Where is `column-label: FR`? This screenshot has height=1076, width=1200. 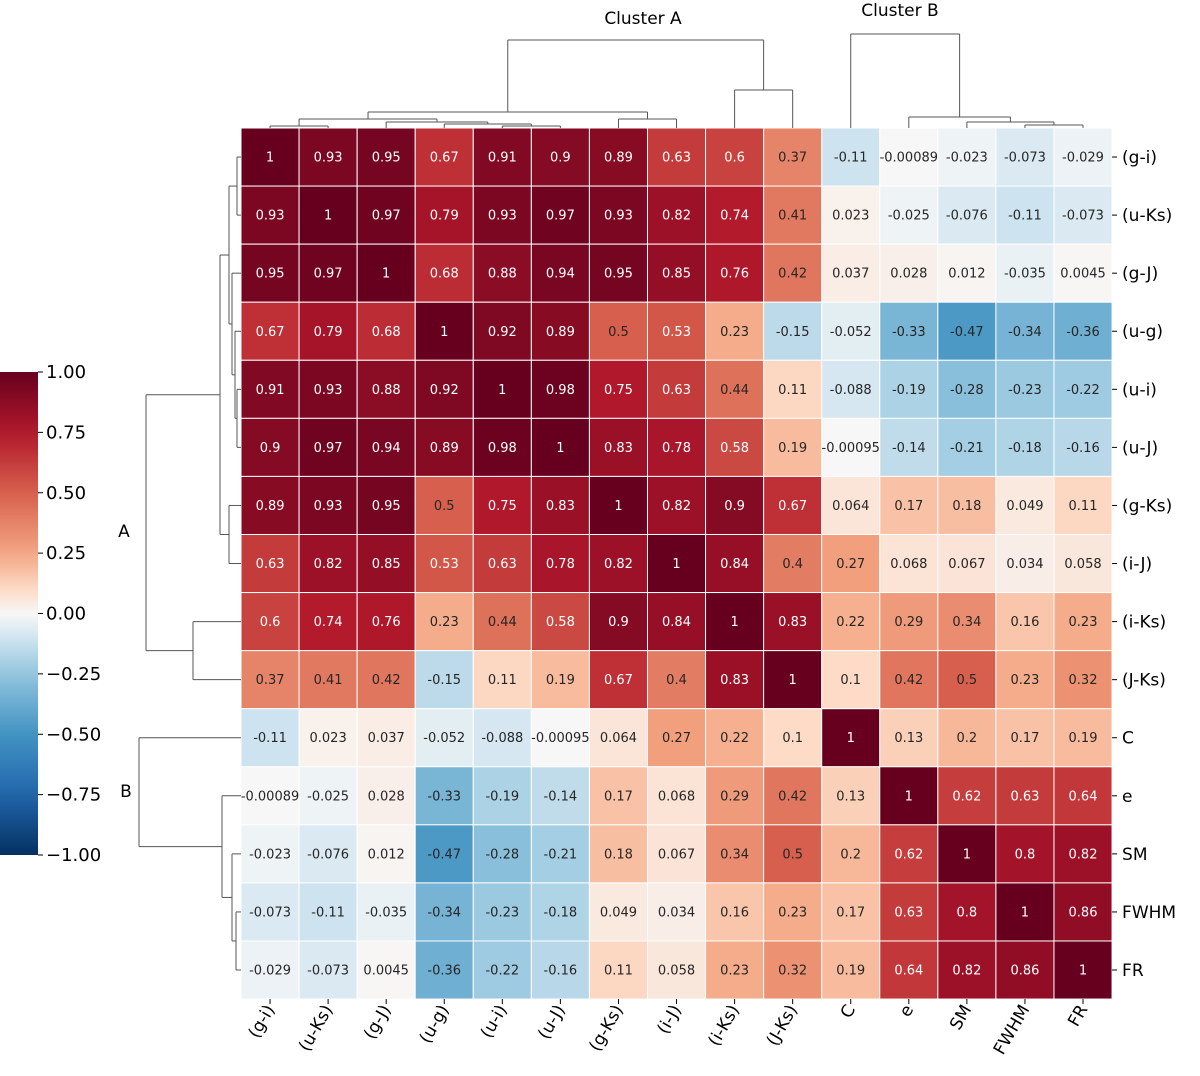 column-label: FR is located at coordinates (1078, 1015).